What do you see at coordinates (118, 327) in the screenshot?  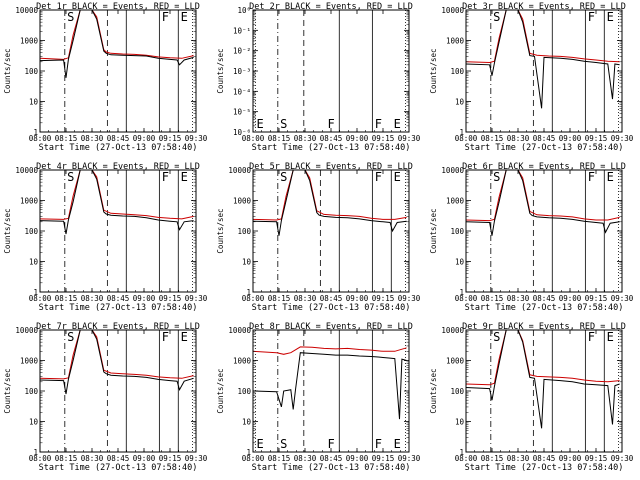 I see `chart-title: Det 7r BLACK = Events, RED = LLD` at bounding box center [118, 327].